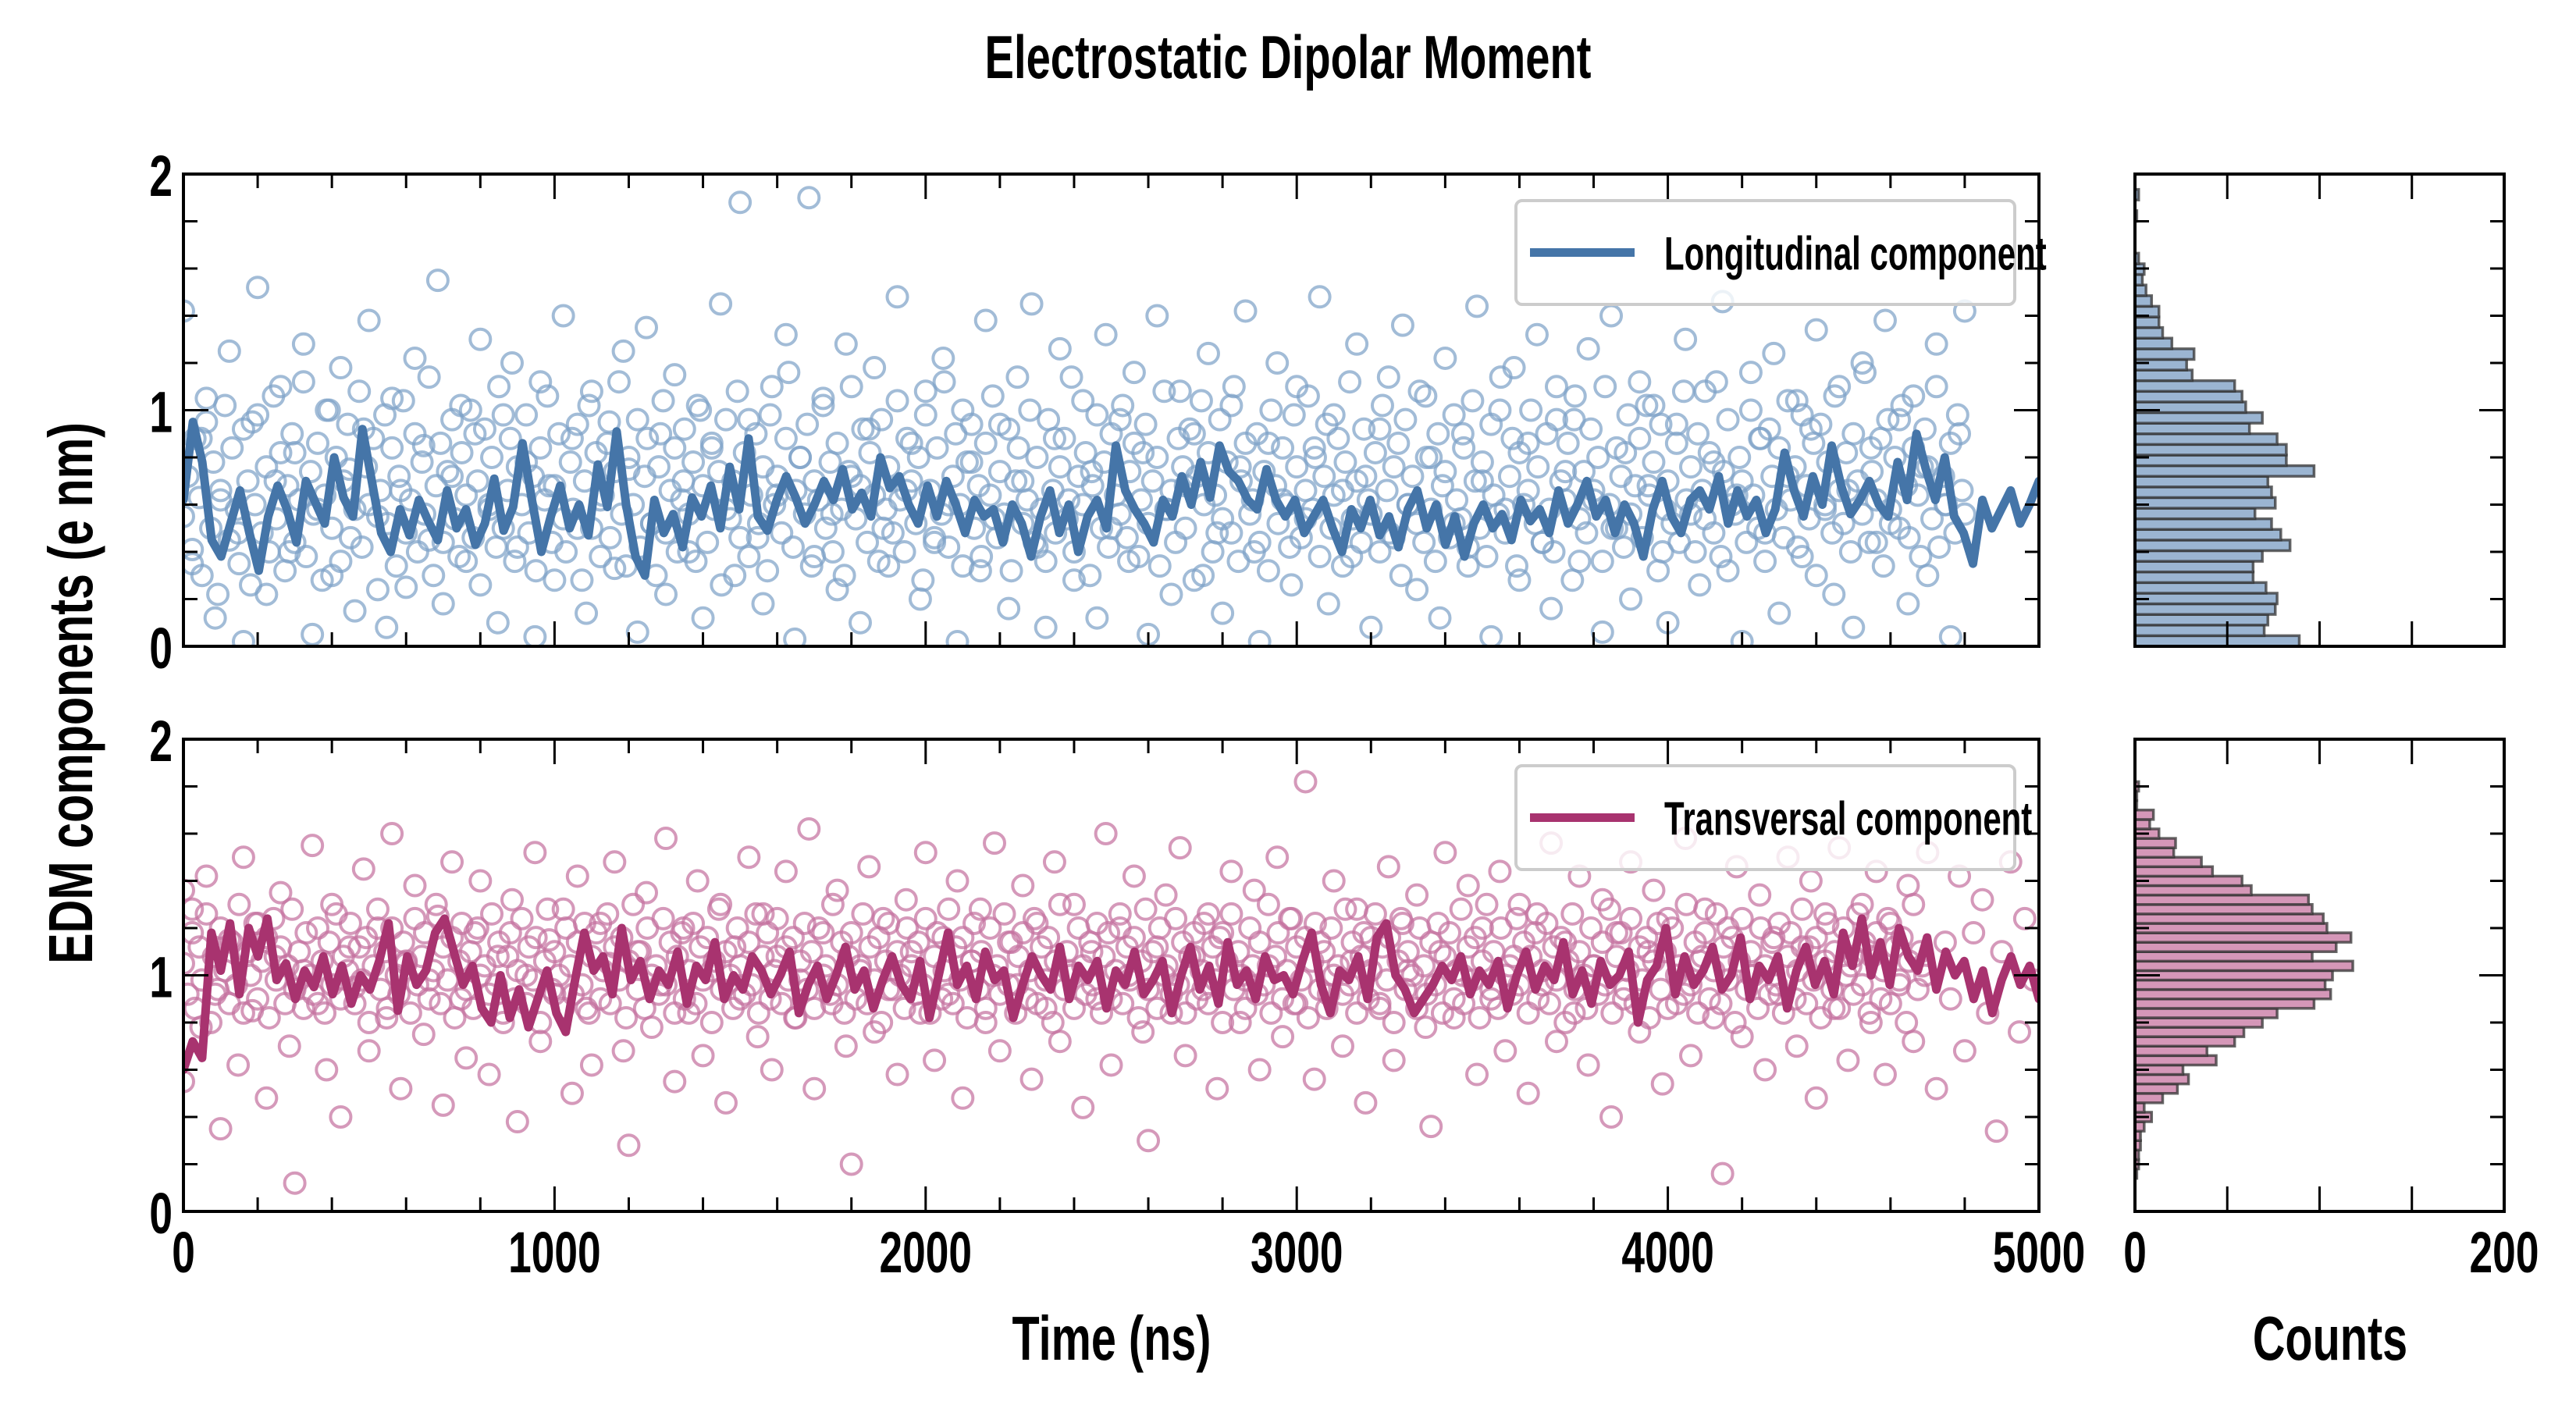 The image size is (2576, 1405). I want to click on x-axis-label-time: Time (ns), so click(1112, 1339).